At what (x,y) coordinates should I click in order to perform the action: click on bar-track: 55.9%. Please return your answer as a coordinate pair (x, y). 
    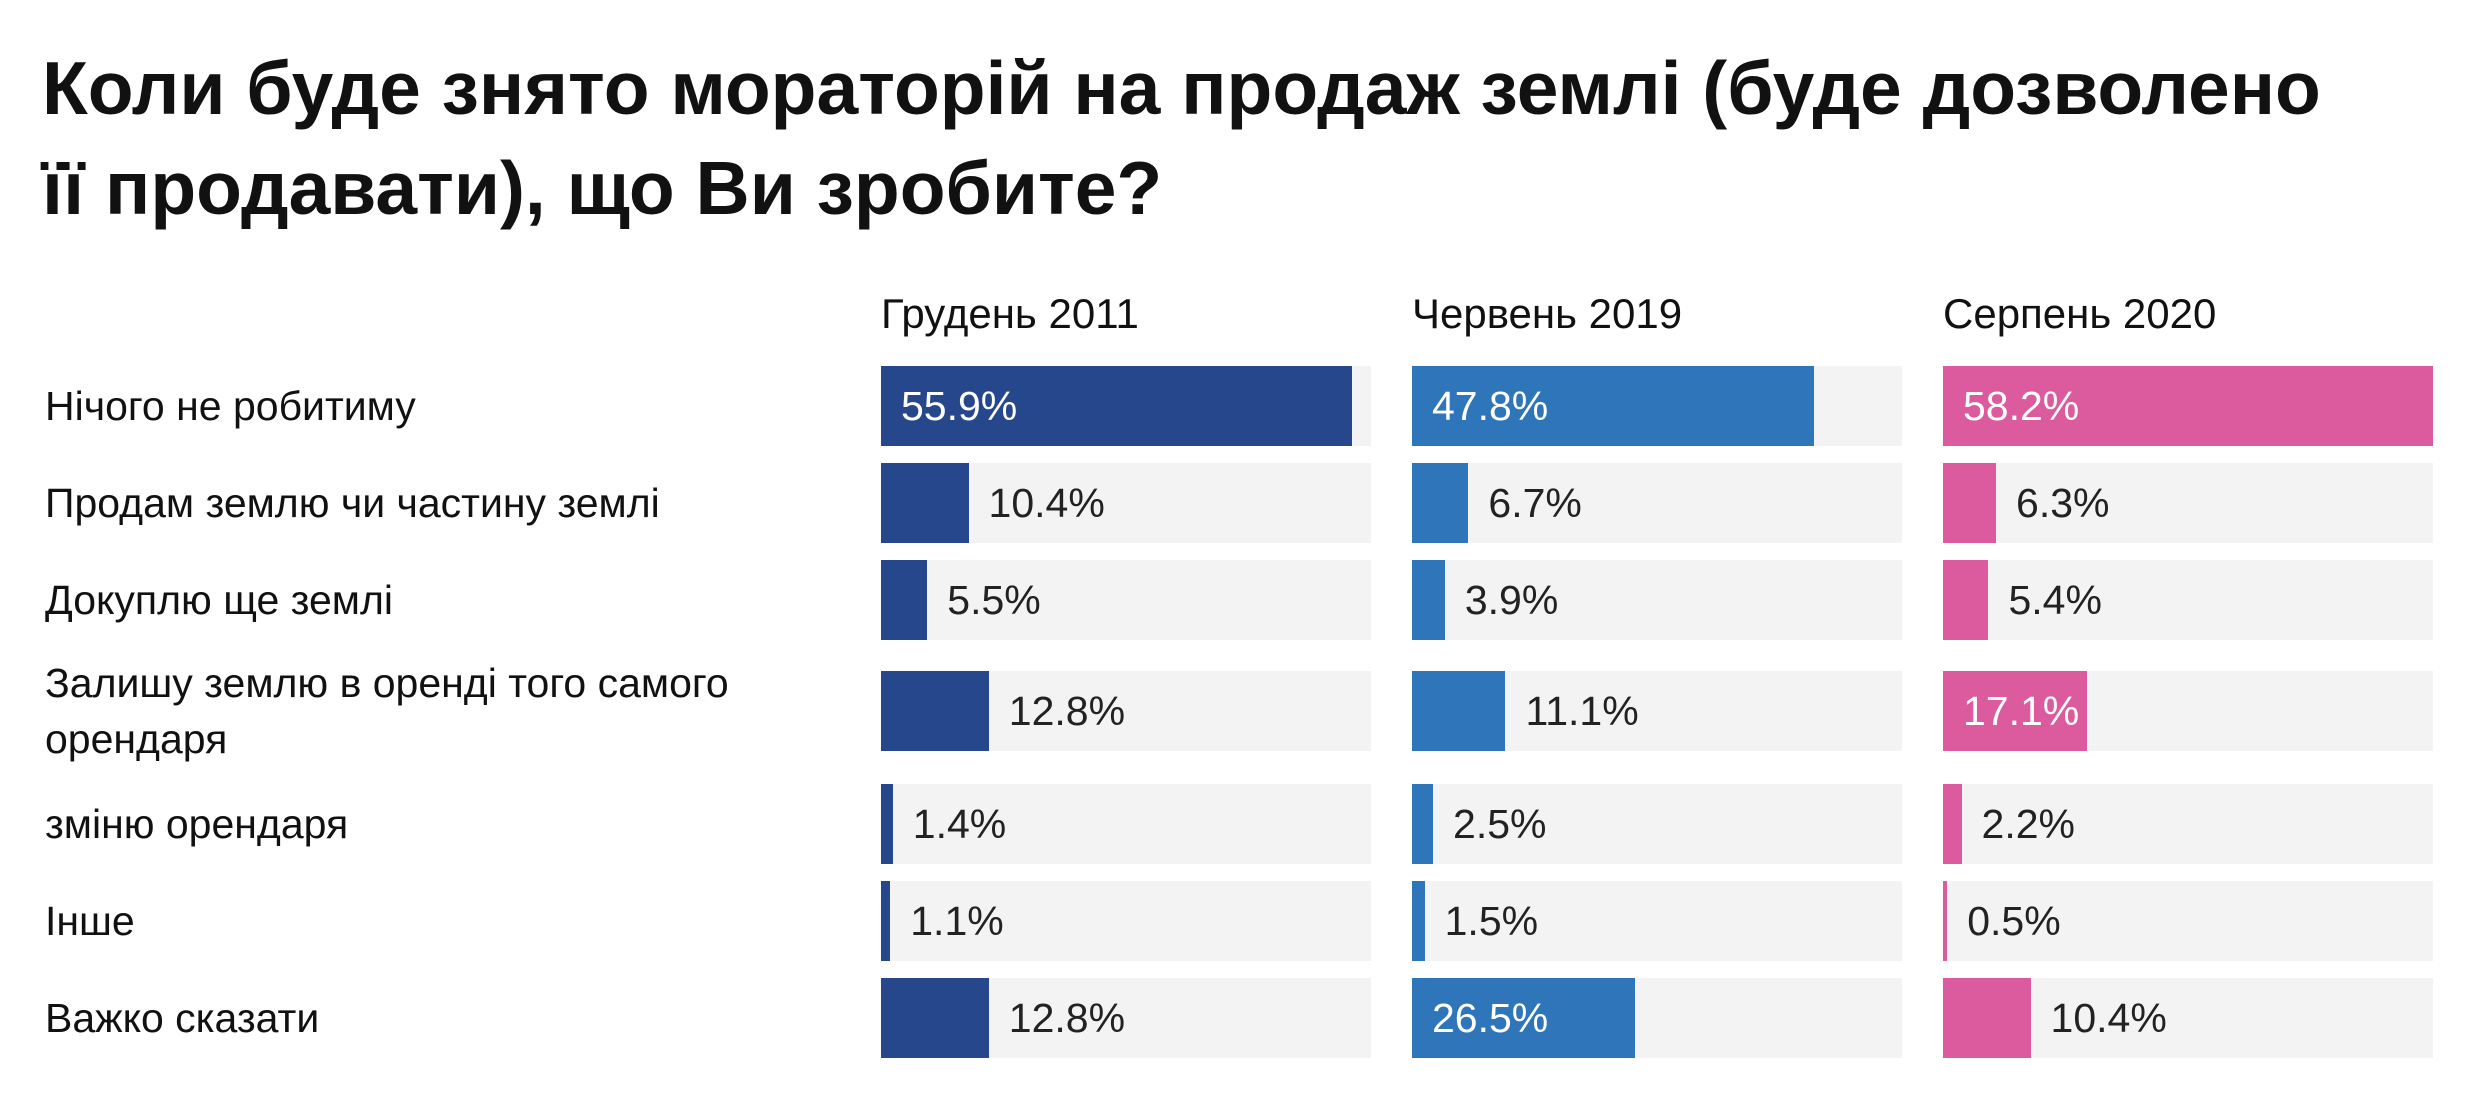
    Looking at the image, I should click on (1126, 406).